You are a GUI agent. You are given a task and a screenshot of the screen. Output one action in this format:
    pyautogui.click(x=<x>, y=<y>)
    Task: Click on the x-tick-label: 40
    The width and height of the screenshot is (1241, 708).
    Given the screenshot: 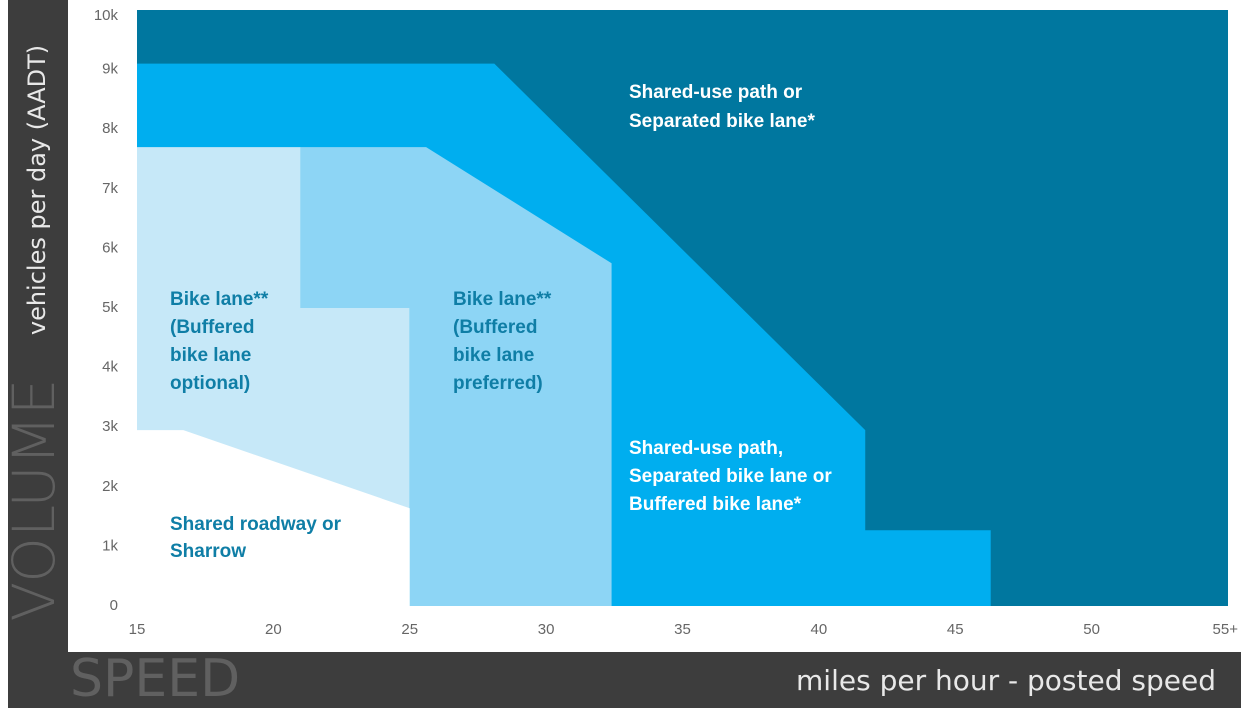 What is the action you would take?
    pyautogui.click(x=819, y=629)
    